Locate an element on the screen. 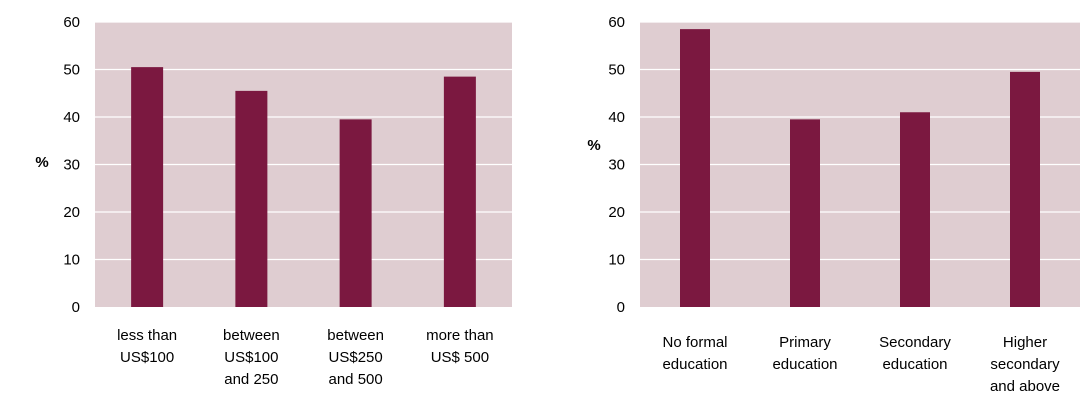  education-y-tick-label: 60 is located at coordinates (616, 22).